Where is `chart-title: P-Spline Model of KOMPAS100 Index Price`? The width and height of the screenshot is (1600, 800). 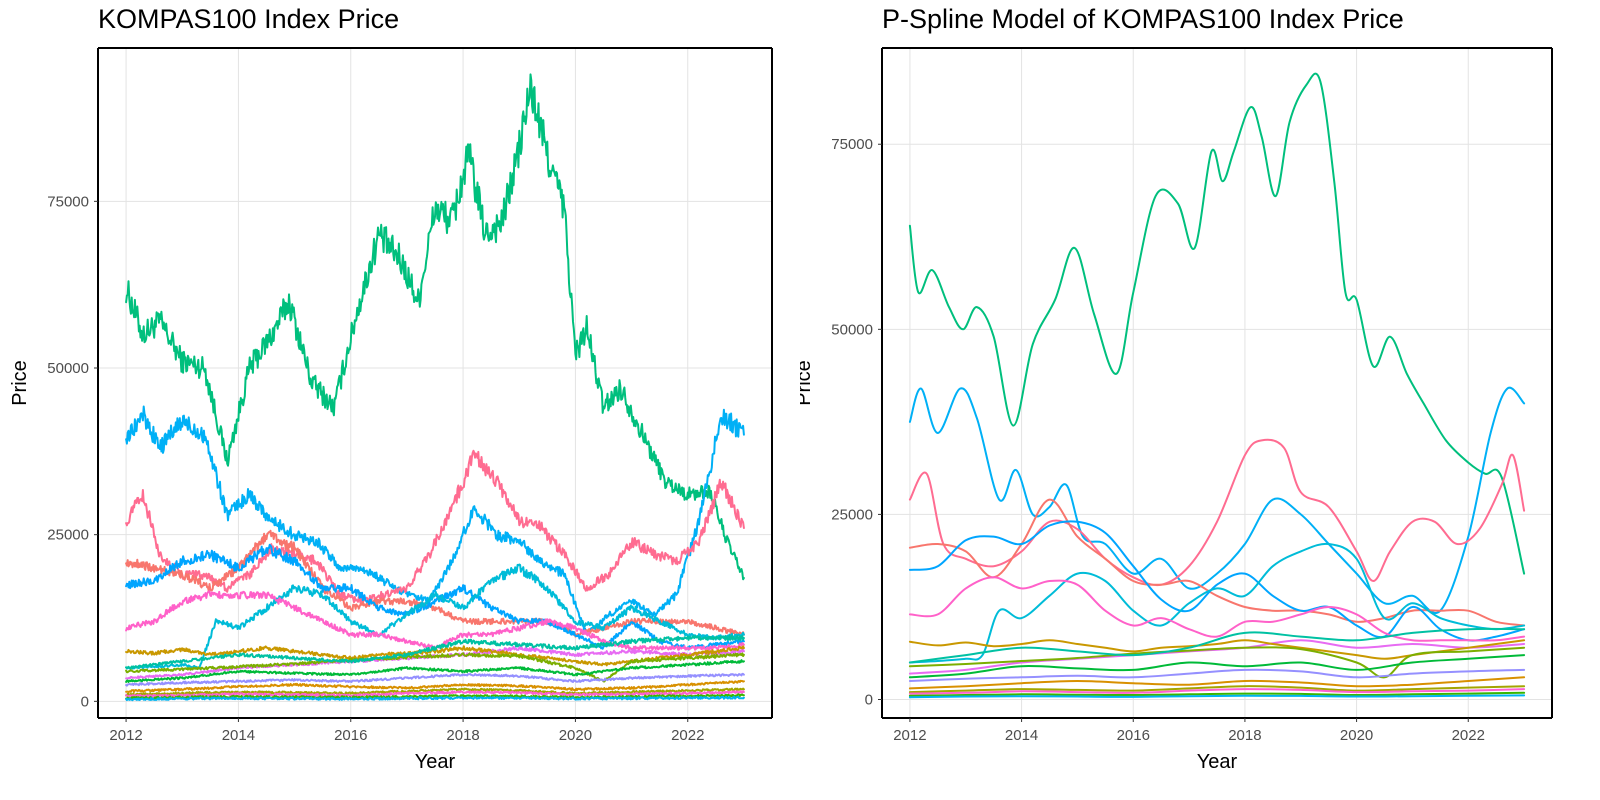 chart-title: P-Spline Model of KOMPAS100 Index Price is located at coordinates (1143, 19).